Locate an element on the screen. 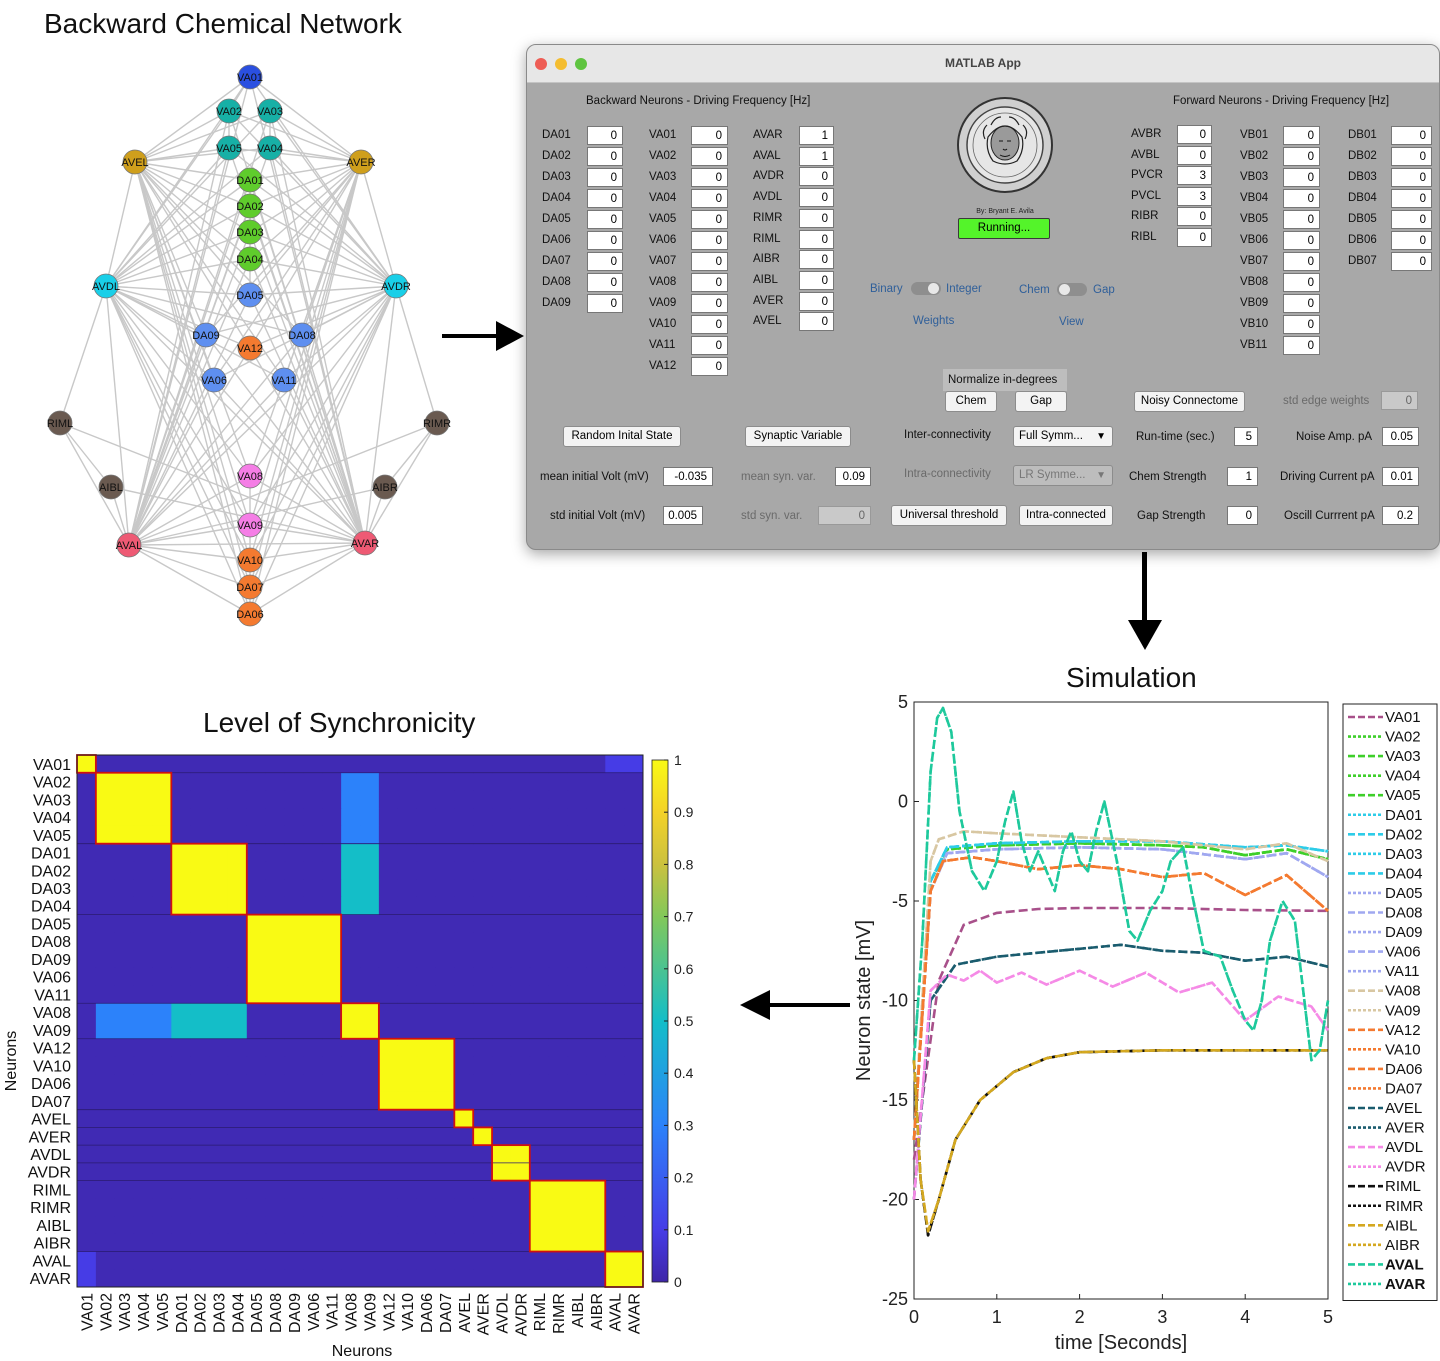  noise-amp-input: 0.05 is located at coordinates (1400, 436).